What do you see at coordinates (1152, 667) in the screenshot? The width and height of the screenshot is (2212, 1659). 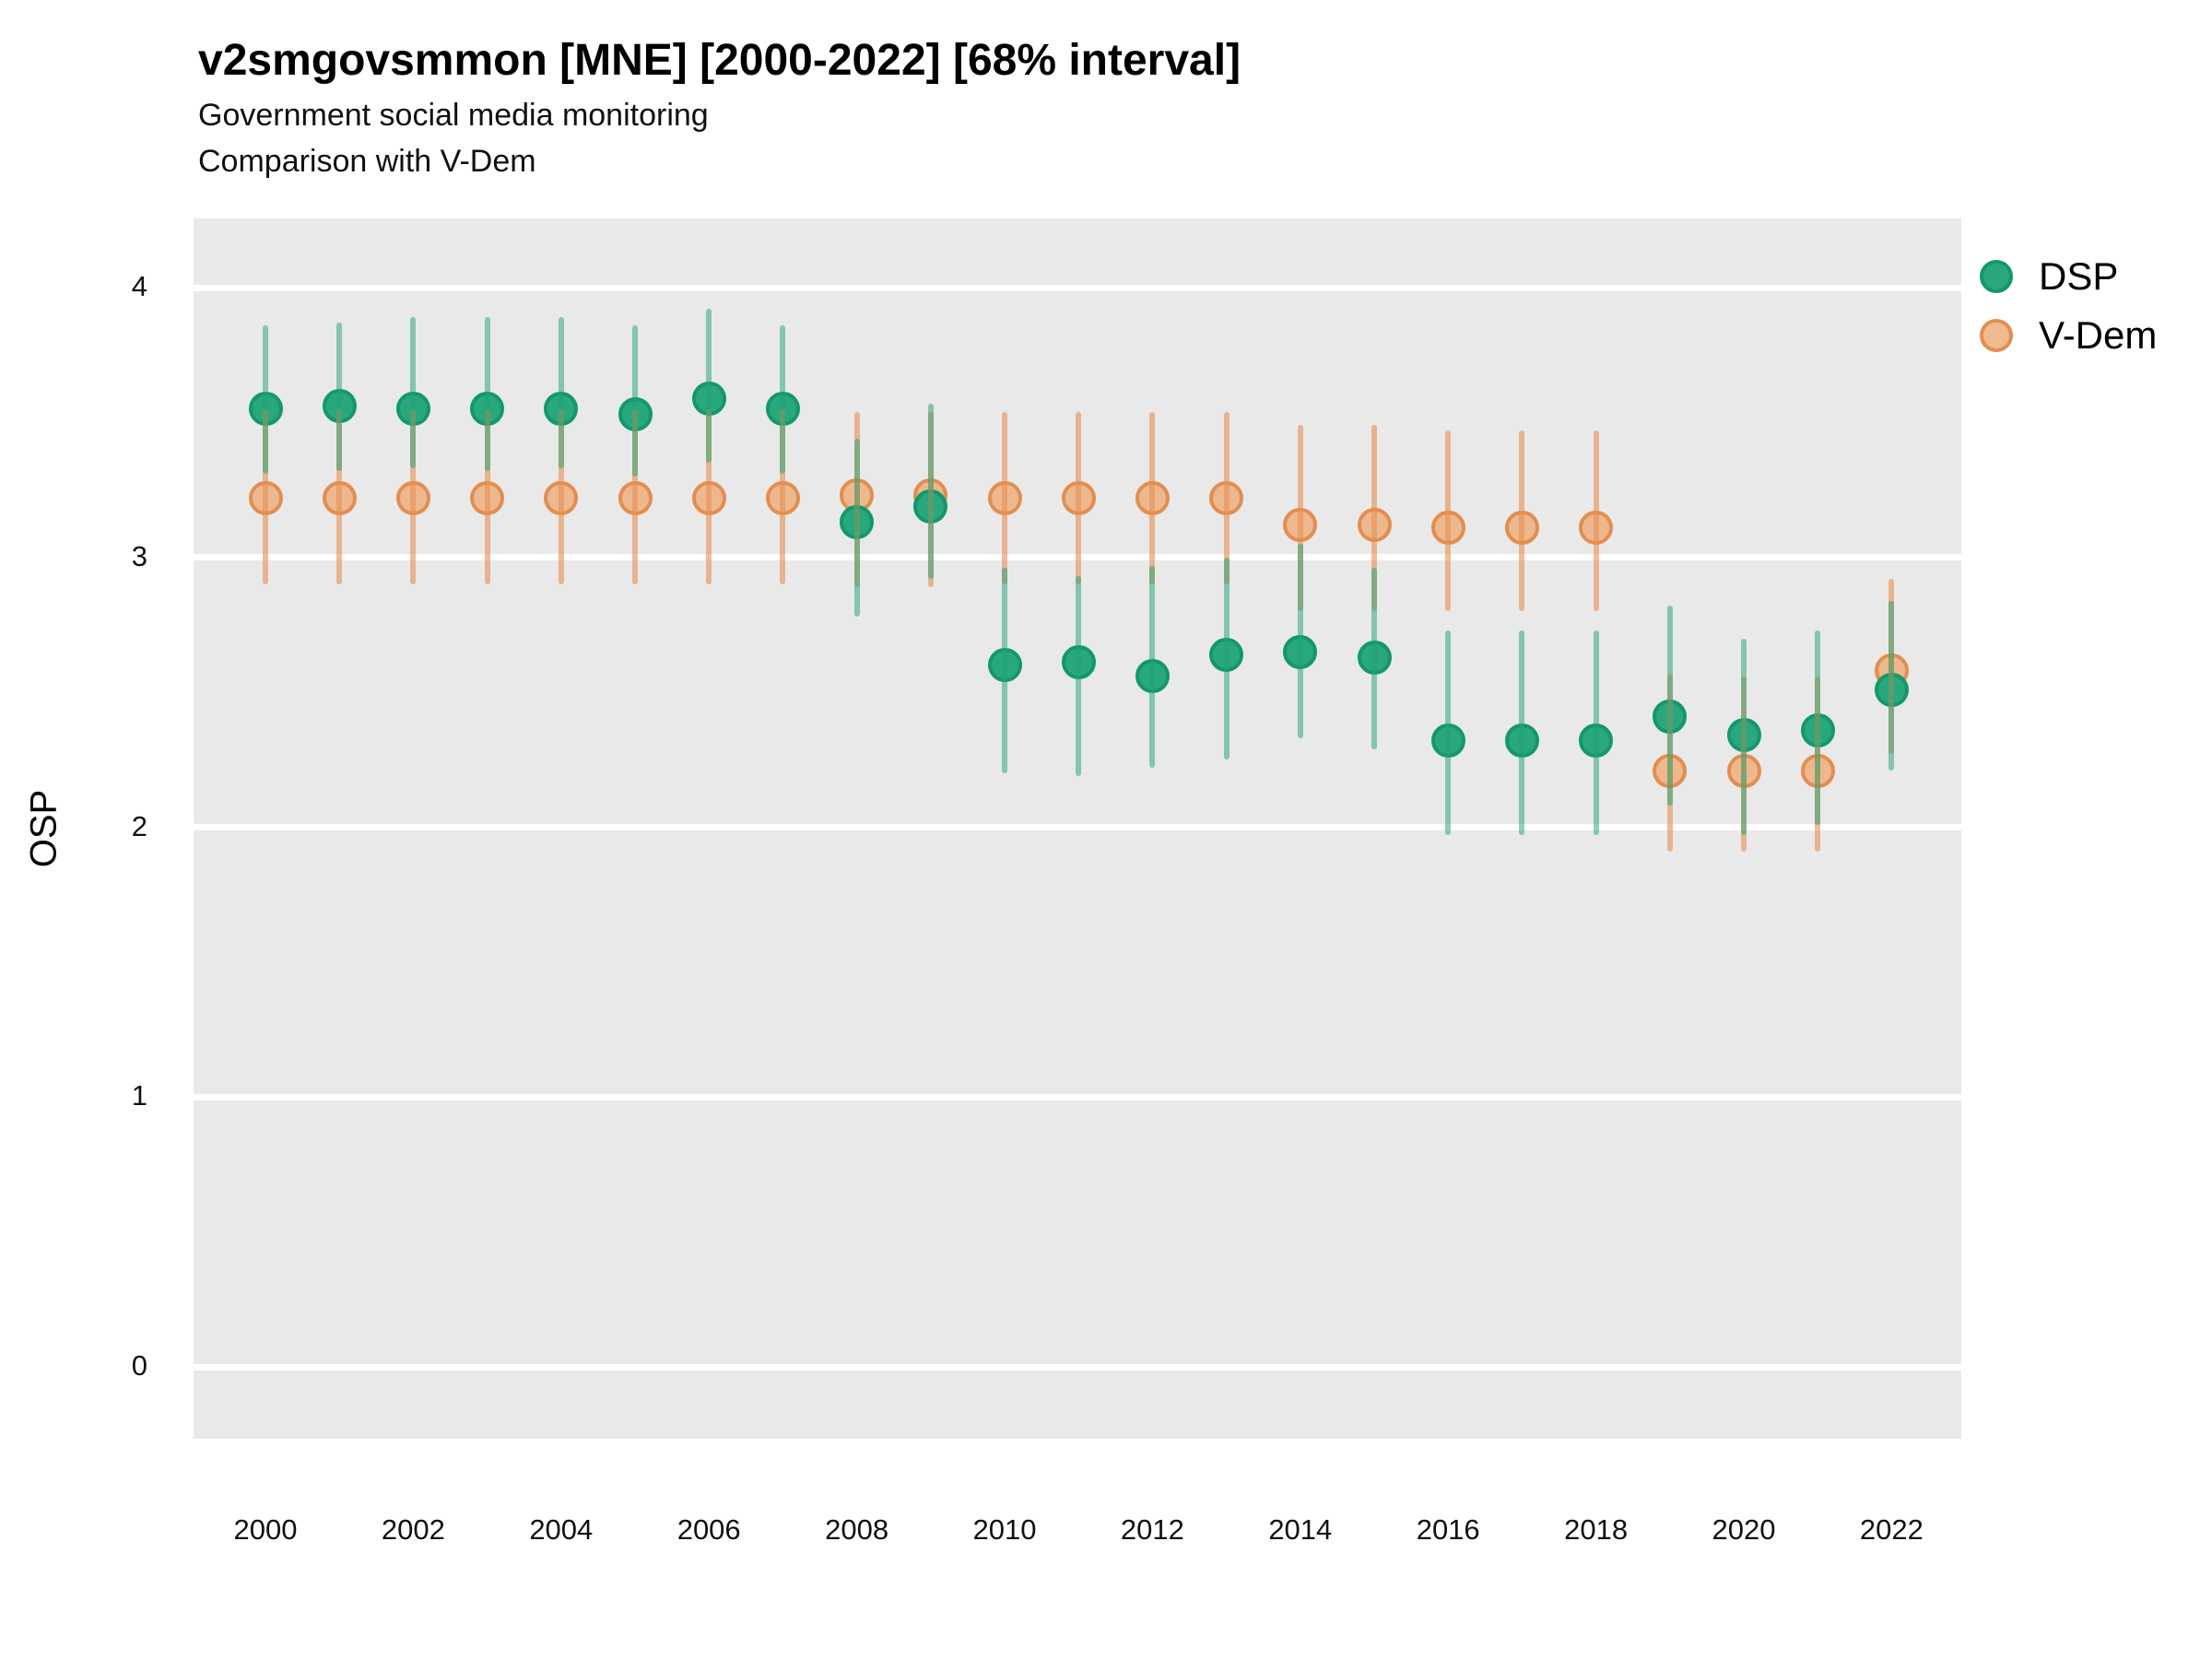 I see `dsp-interval-2012` at bounding box center [1152, 667].